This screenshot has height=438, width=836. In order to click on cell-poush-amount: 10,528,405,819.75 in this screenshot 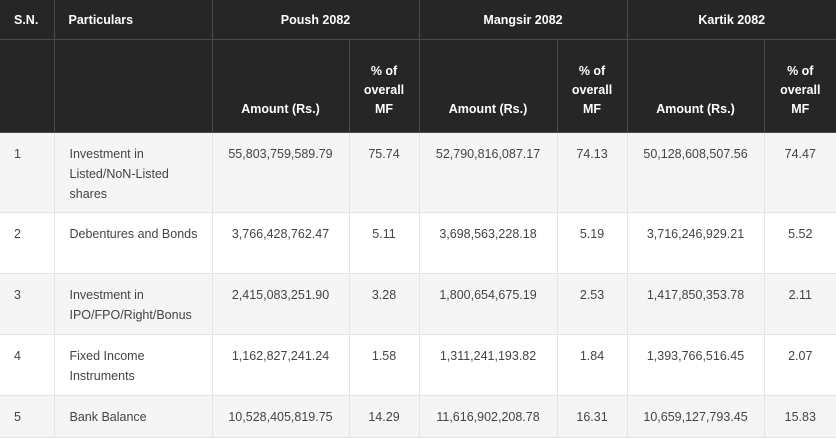, I will do `click(281, 416)`.